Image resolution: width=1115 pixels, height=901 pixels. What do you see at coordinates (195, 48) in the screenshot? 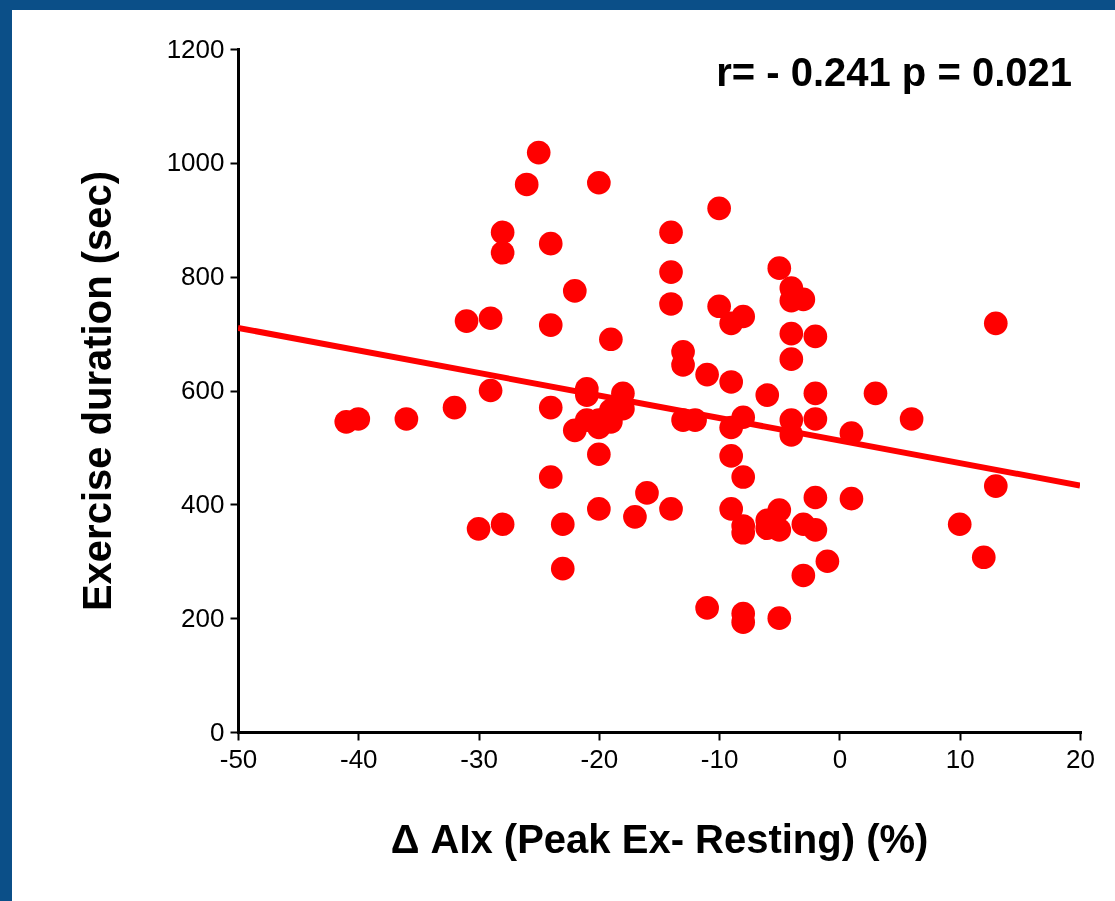
I see `y-tick-label: 1200` at bounding box center [195, 48].